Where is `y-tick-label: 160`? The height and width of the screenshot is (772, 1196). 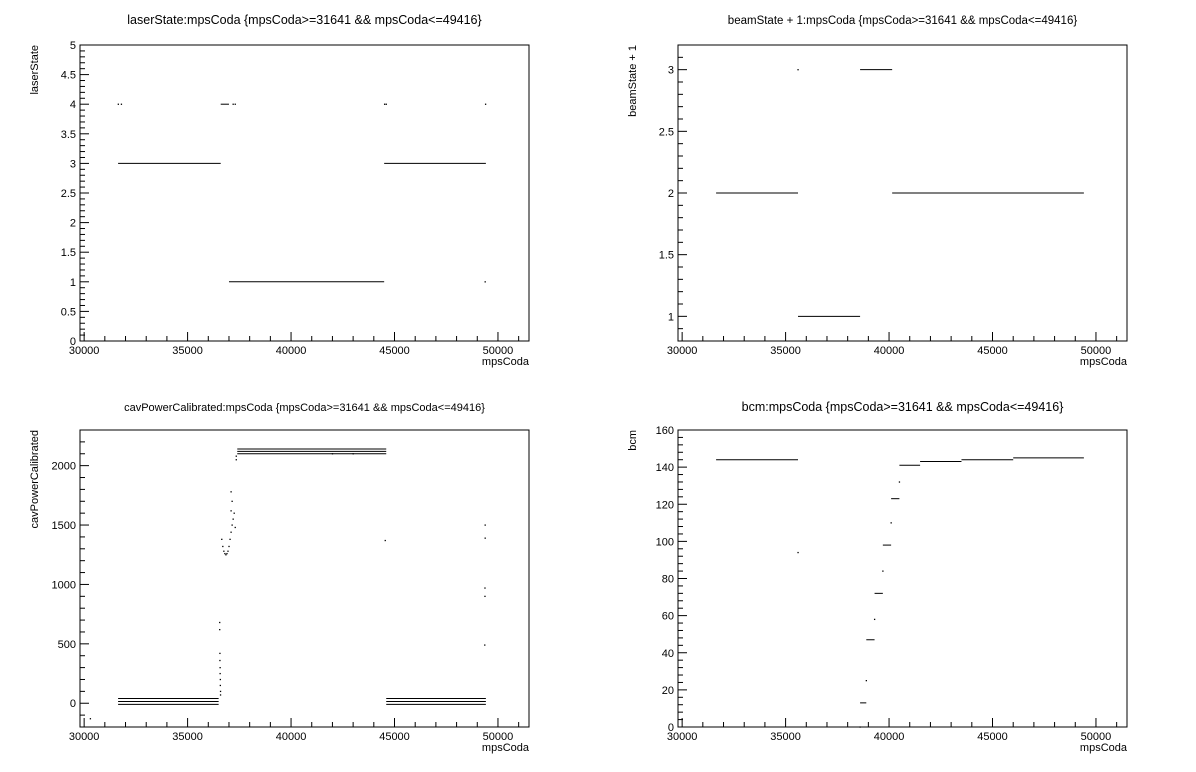 y-tick-label: 160 is located at coordinates (665, 431).